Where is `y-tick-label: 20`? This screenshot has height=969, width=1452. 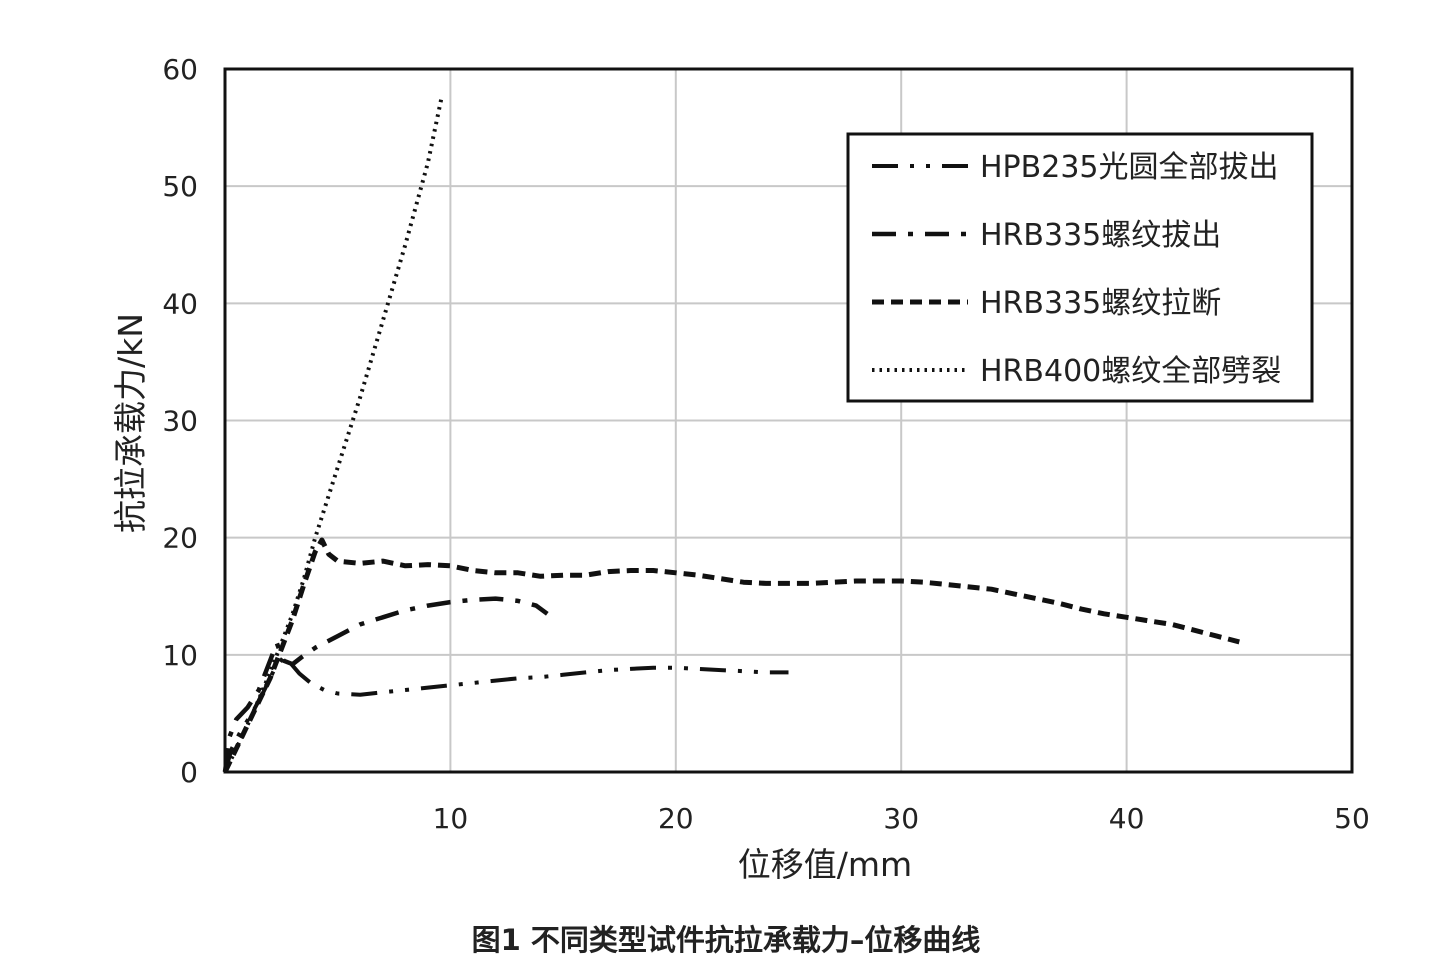
y-tick-label: 20 is located at coordinates (180, 538).